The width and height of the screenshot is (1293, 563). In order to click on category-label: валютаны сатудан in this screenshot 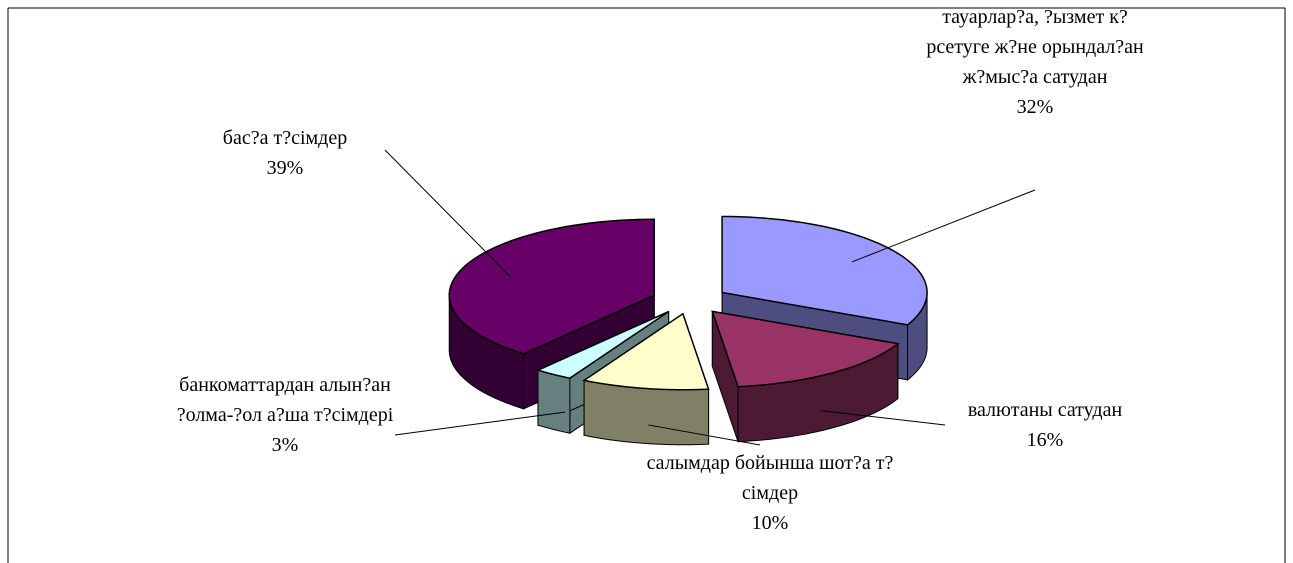, I will do `click(1045, 410)`.